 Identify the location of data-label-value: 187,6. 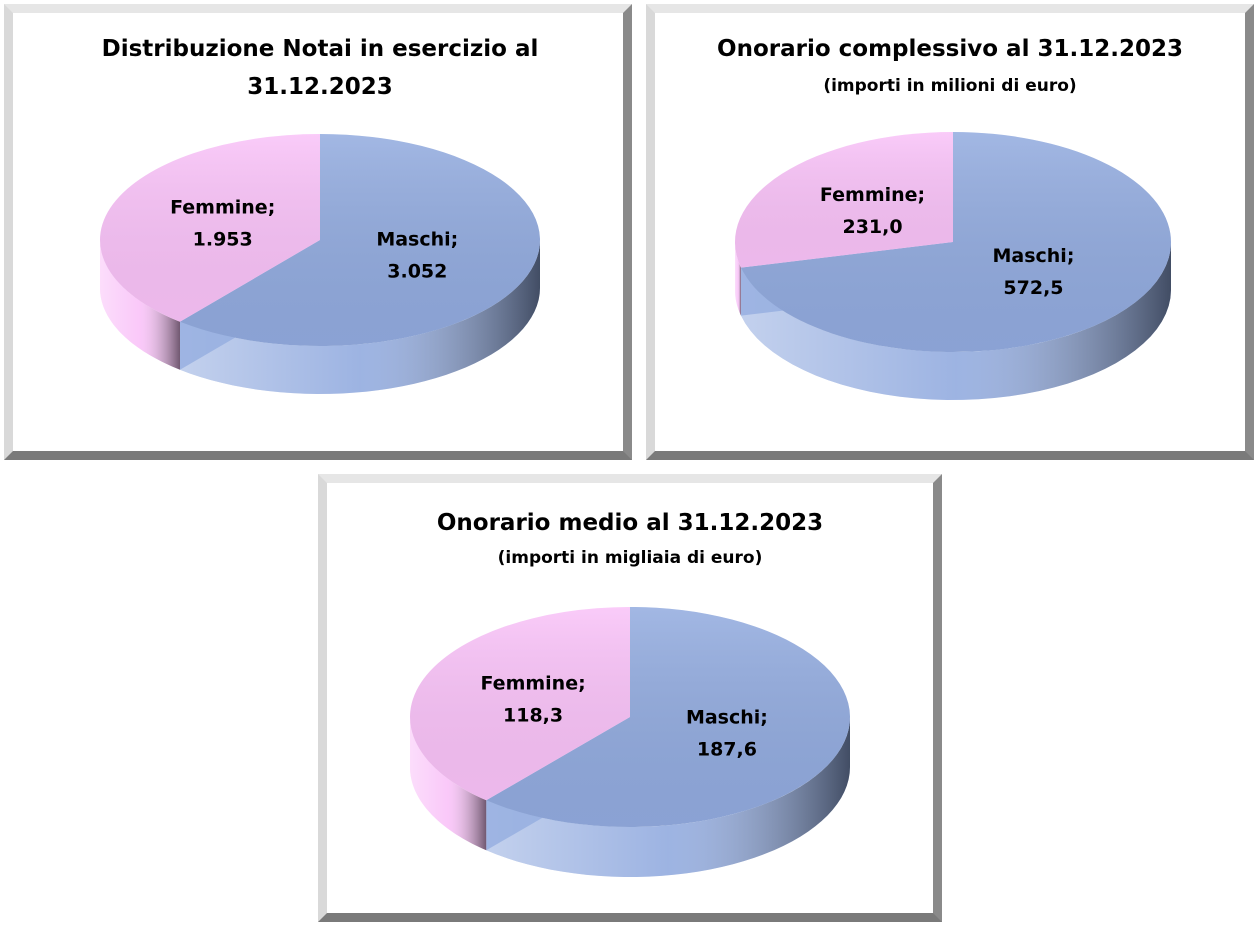
(727, 750).